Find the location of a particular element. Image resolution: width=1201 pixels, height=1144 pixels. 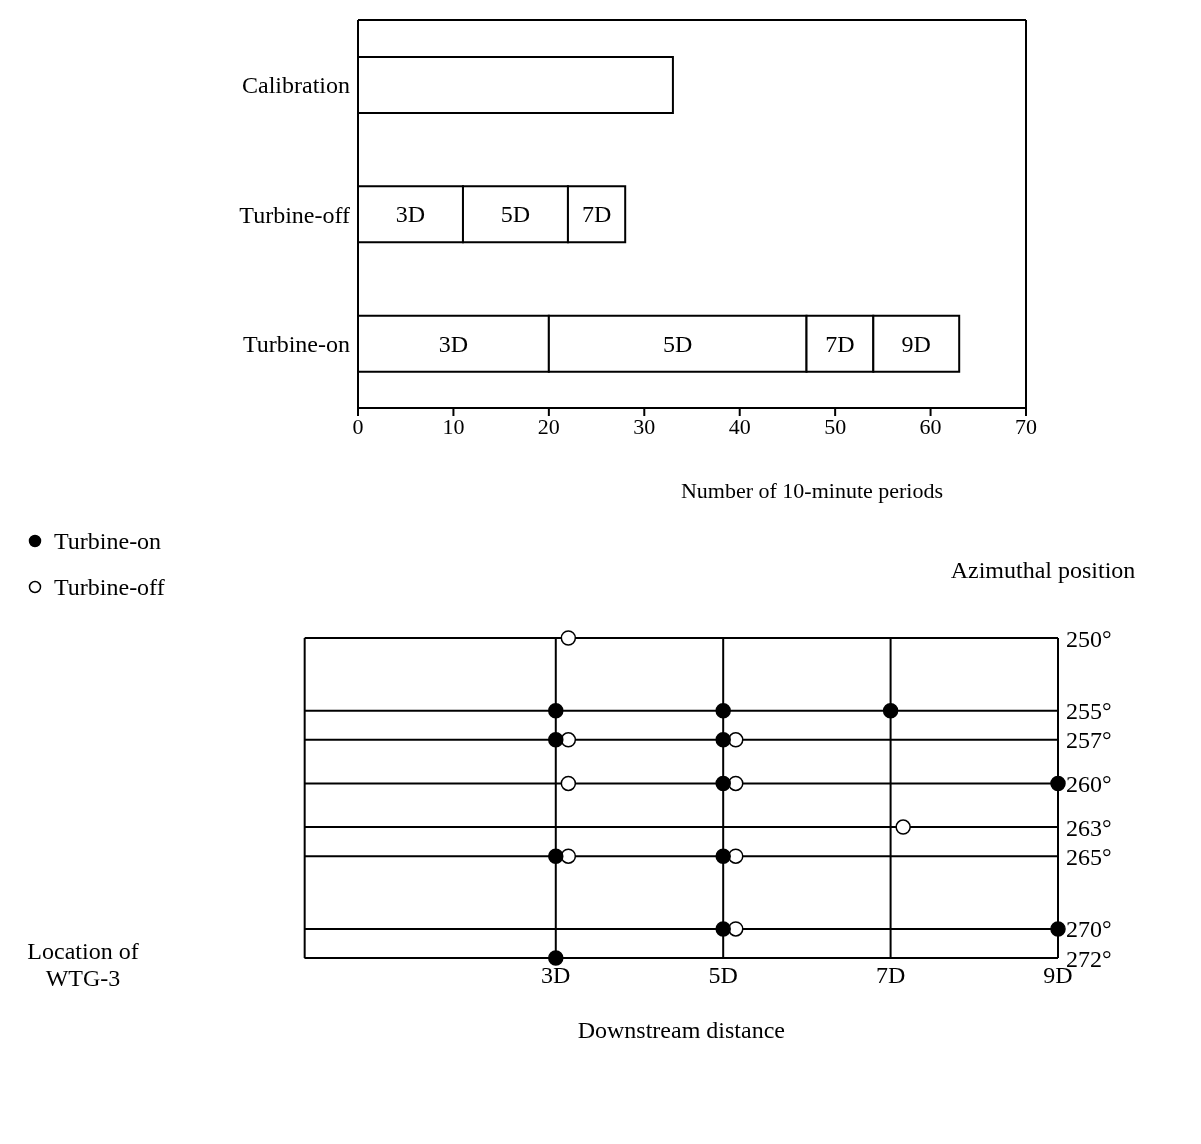

x-tick-label: 0 is located at coordinates (358, 426).